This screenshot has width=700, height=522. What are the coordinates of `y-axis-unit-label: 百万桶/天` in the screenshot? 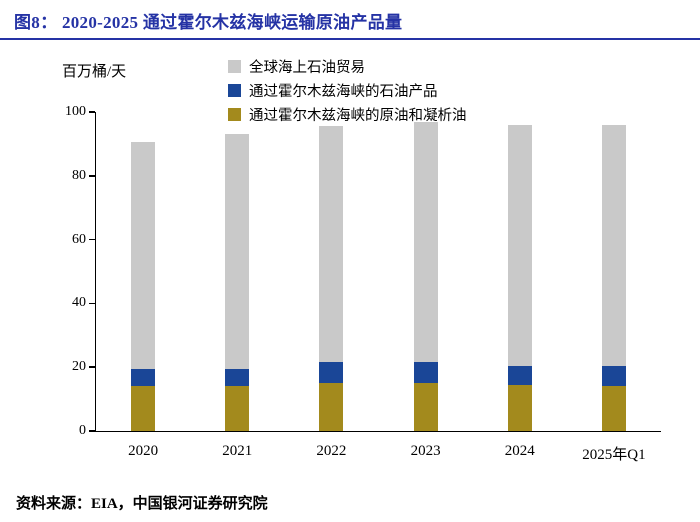 It's located at (94, 72).